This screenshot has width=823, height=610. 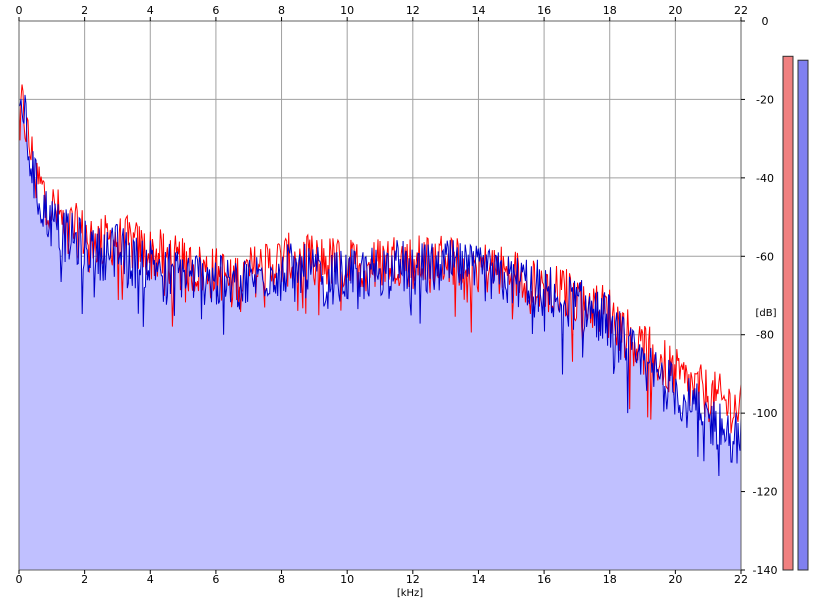 I want to click on y-tick-label: -60, so click(x=765, y=256).